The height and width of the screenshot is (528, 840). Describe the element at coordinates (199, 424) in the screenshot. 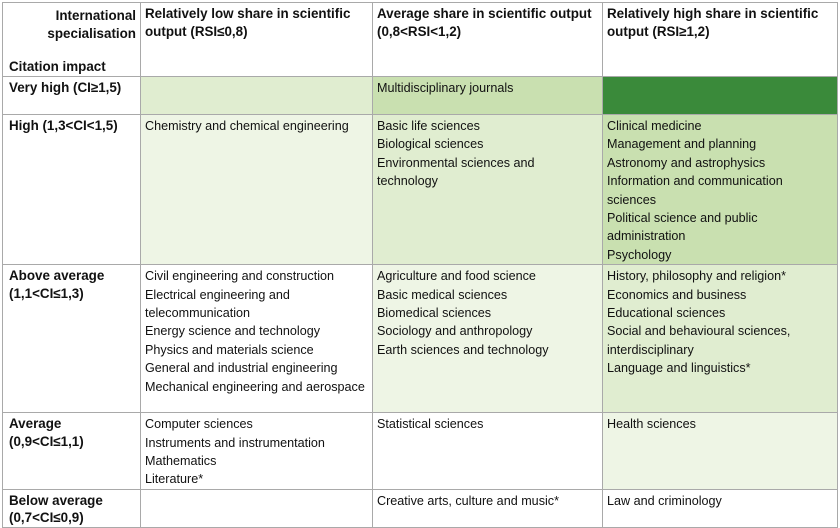

I see `field-item: Computer sciences` at that location.